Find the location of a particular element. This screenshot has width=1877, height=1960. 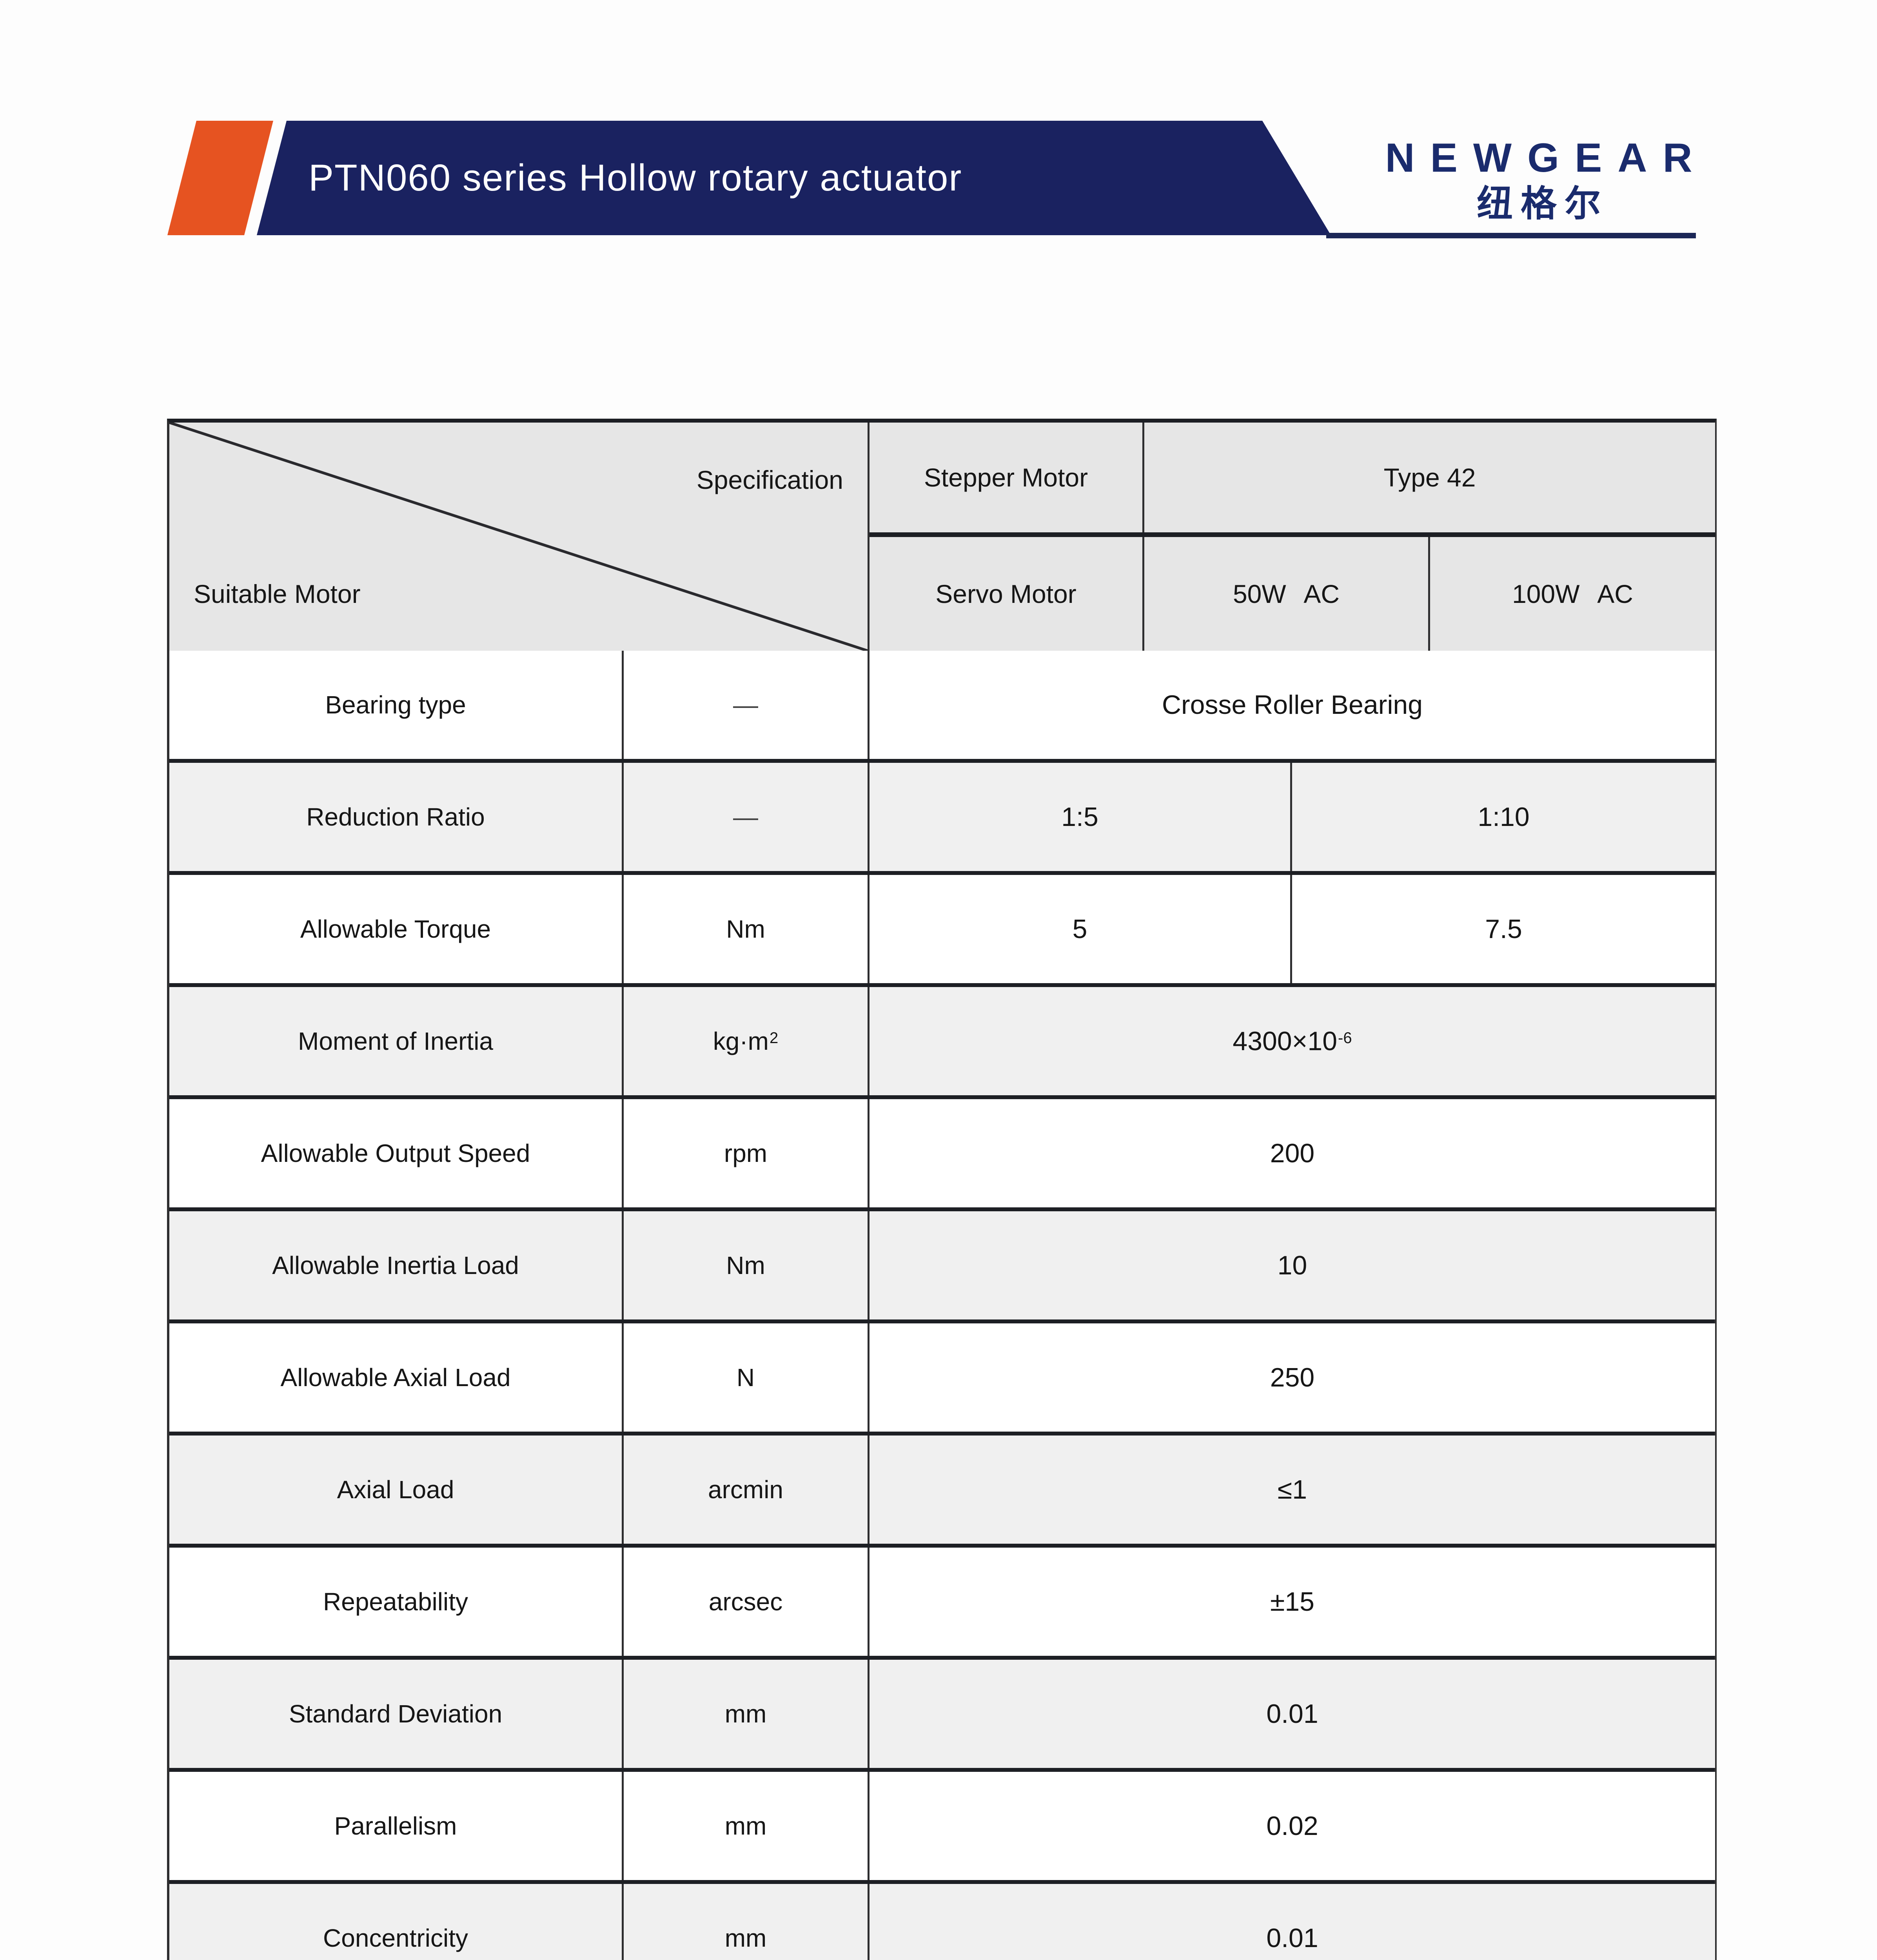

row-label: Standard Deviation is located at coordinates (396, 1714).